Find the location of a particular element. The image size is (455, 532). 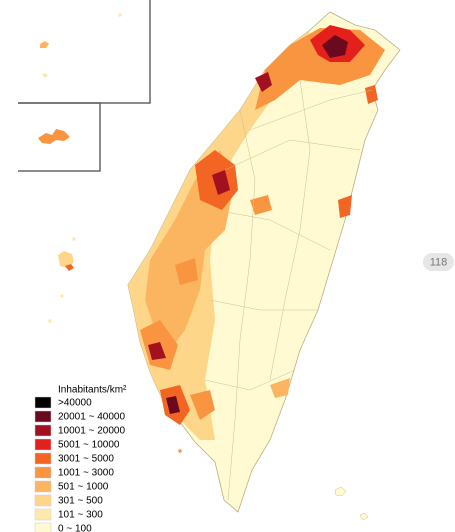

legend-label: 1001 ~ 3000 is located at coordinates (86, 473).